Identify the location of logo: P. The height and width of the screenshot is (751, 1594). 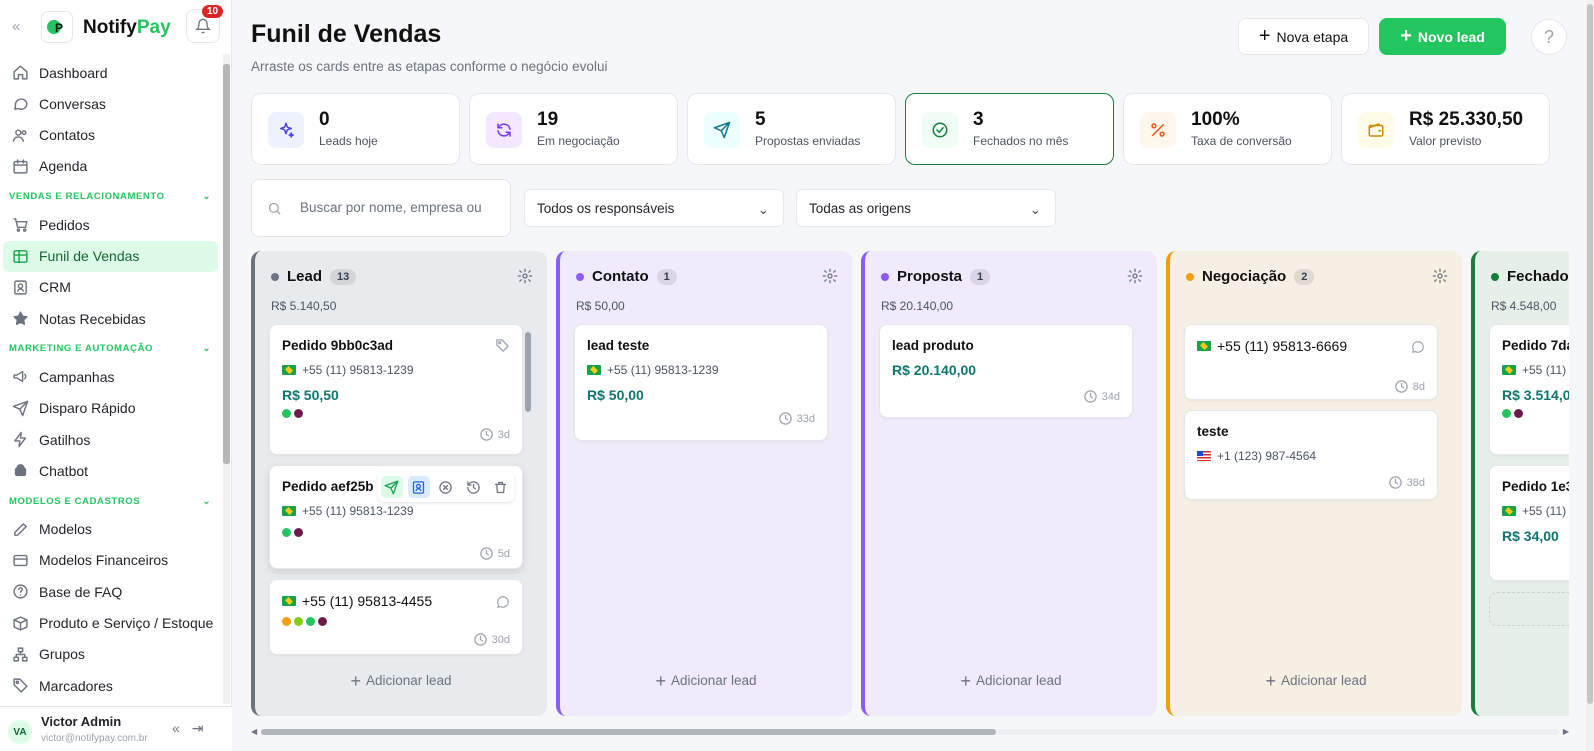
(57, 27).